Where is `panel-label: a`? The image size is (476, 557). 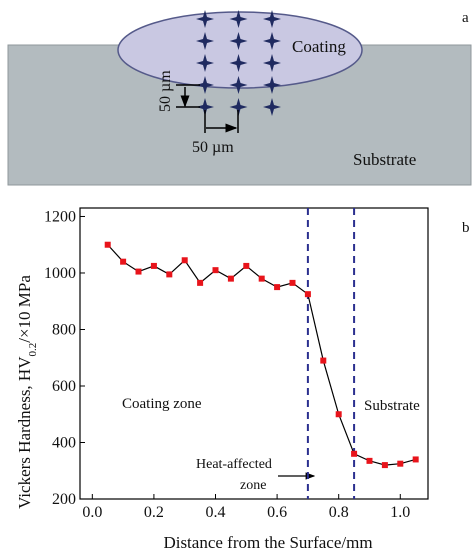 panel-label: a is located at coordinates (465, 18).